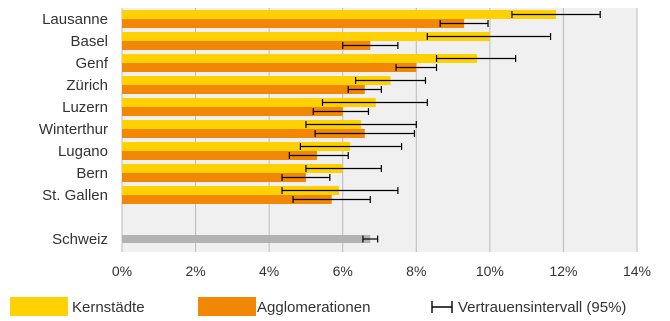  Describe the element at coordinates (416, 271) in the screenshot. I see `x-tick-label: 8%` at that location.